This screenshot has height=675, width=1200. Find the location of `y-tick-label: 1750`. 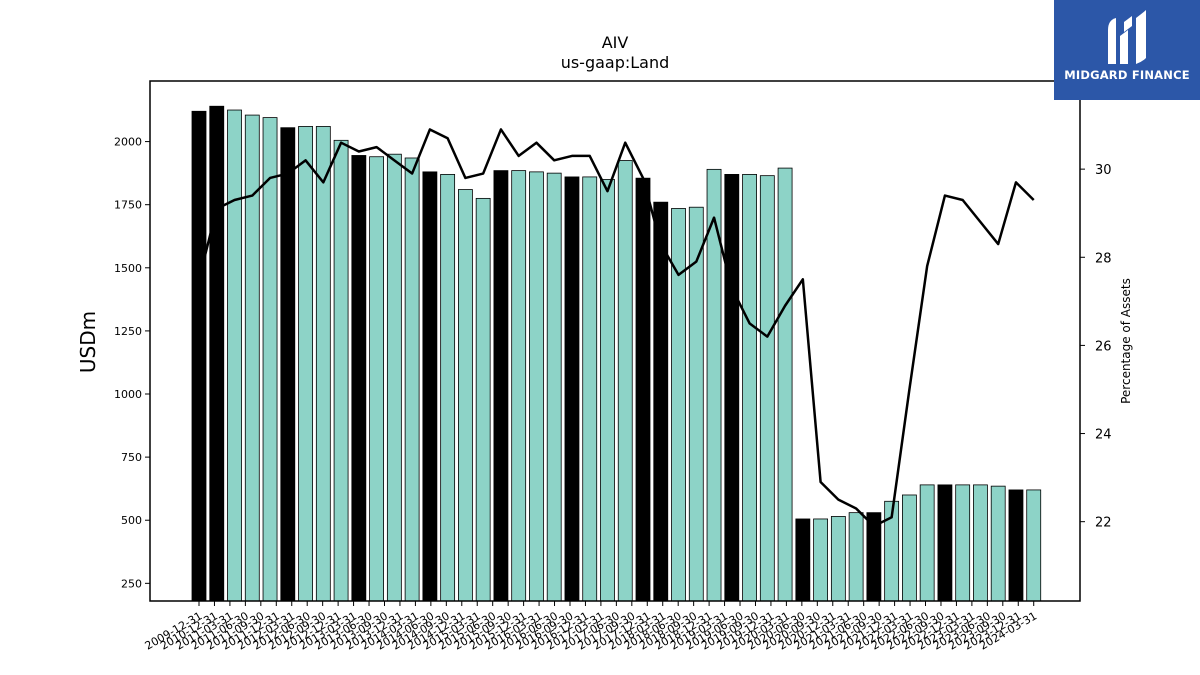

y-tick-label: 1750 is located at coordinates (128, 205).